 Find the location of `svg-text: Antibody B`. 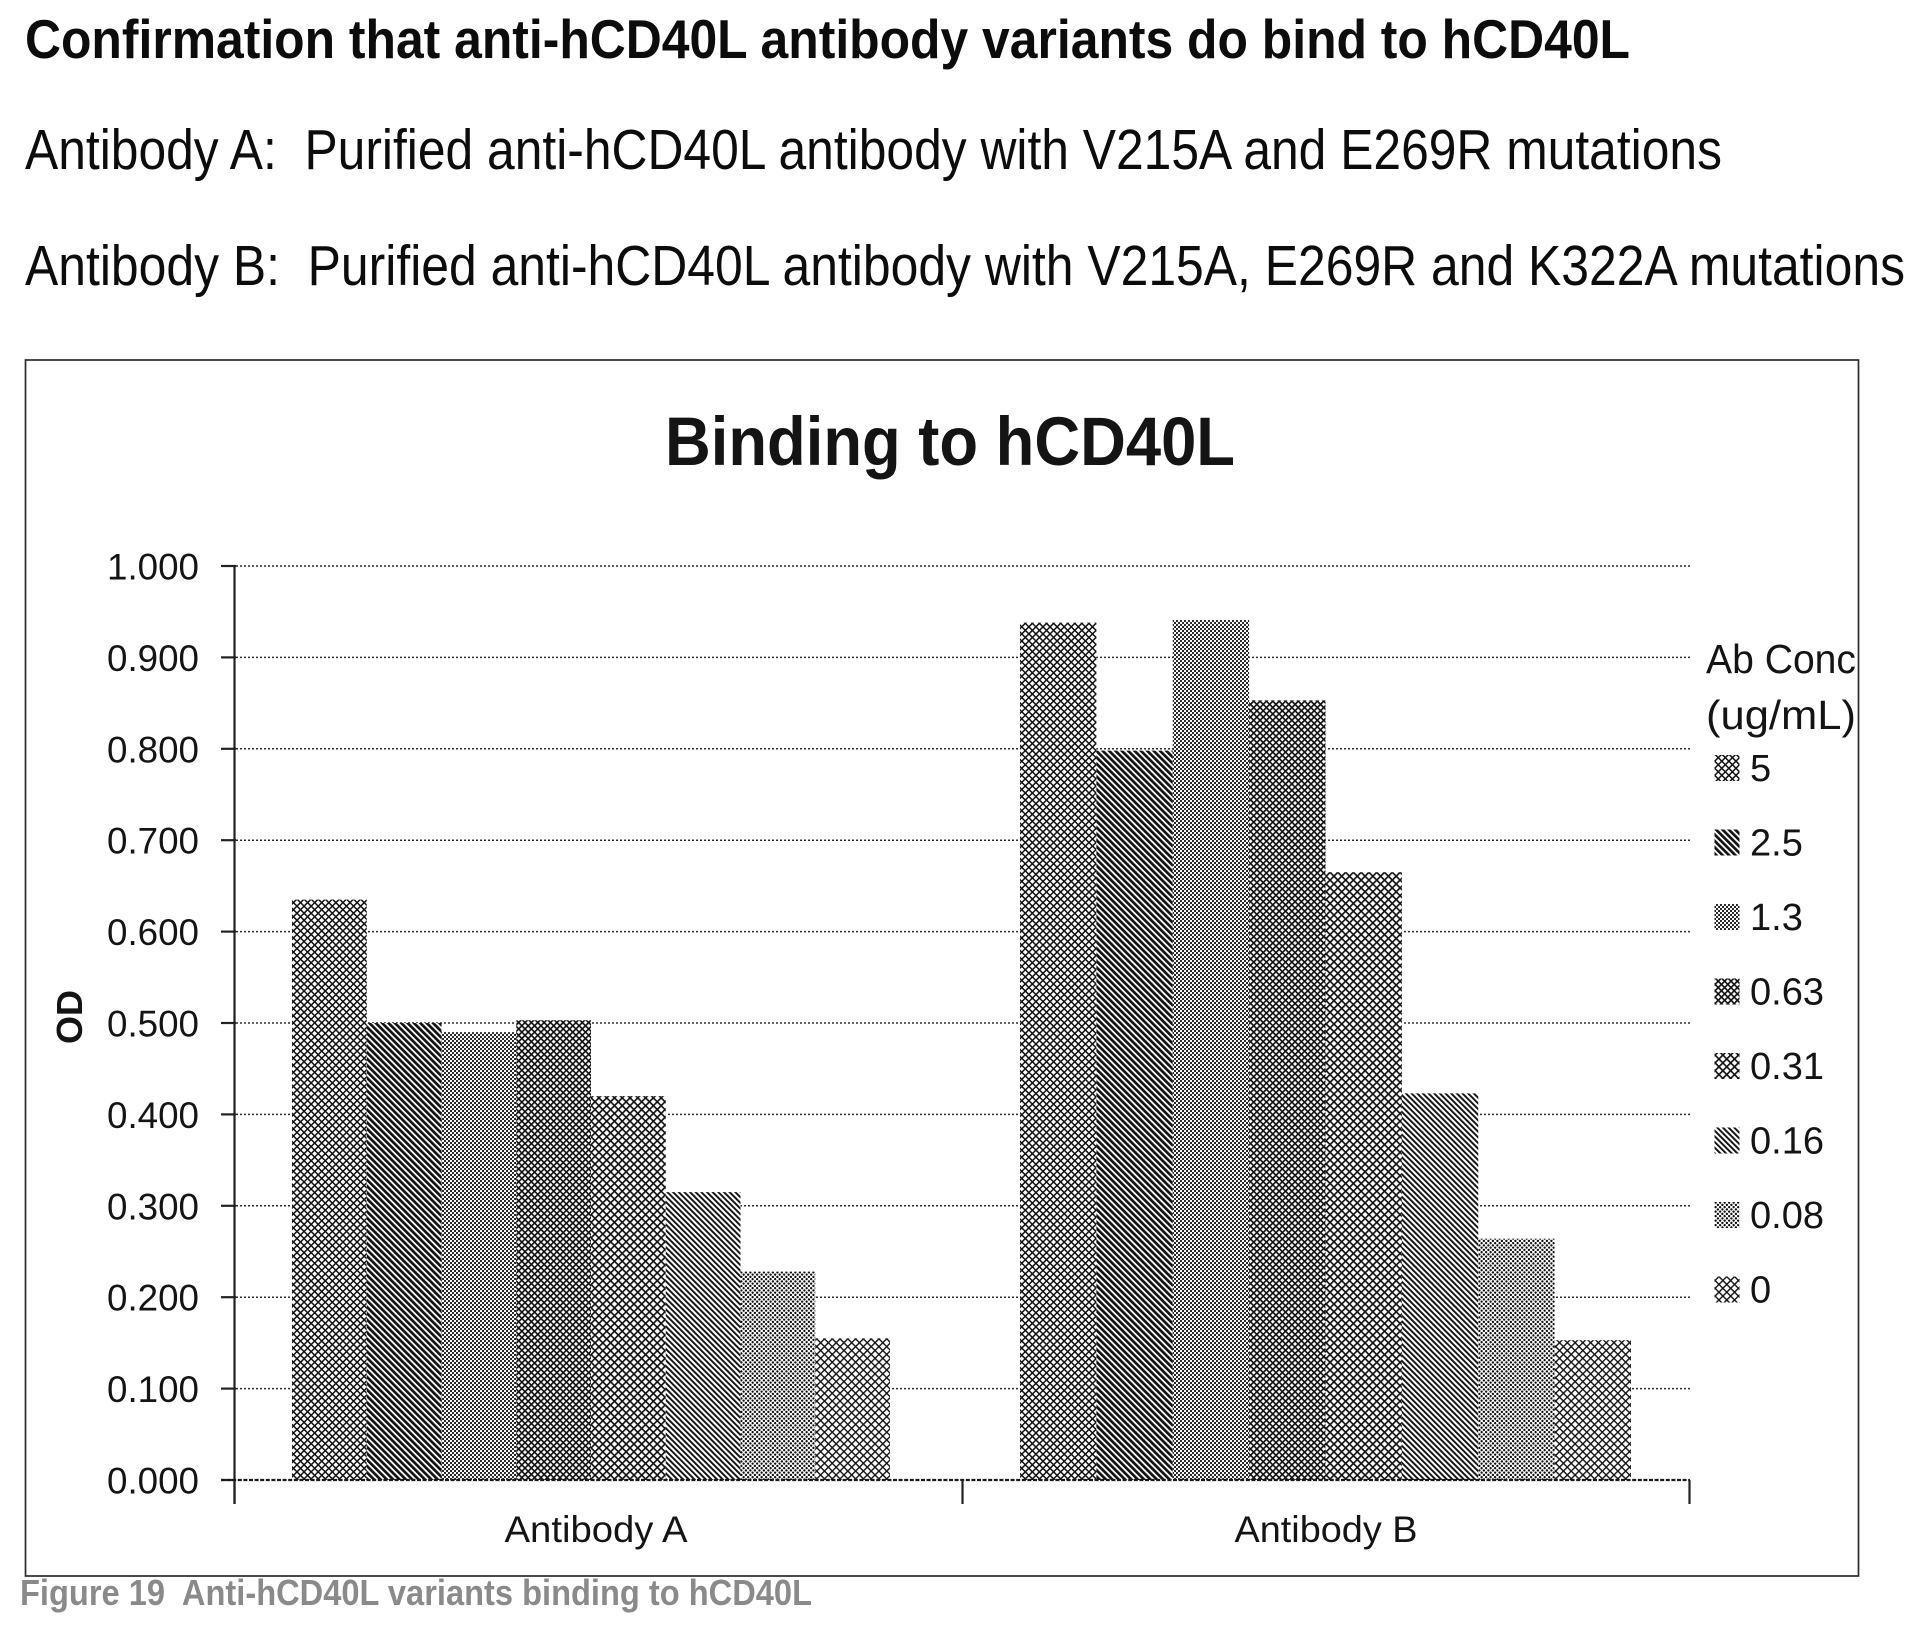

svg-text: Antibody B is located at coordinates (1326, 1529).